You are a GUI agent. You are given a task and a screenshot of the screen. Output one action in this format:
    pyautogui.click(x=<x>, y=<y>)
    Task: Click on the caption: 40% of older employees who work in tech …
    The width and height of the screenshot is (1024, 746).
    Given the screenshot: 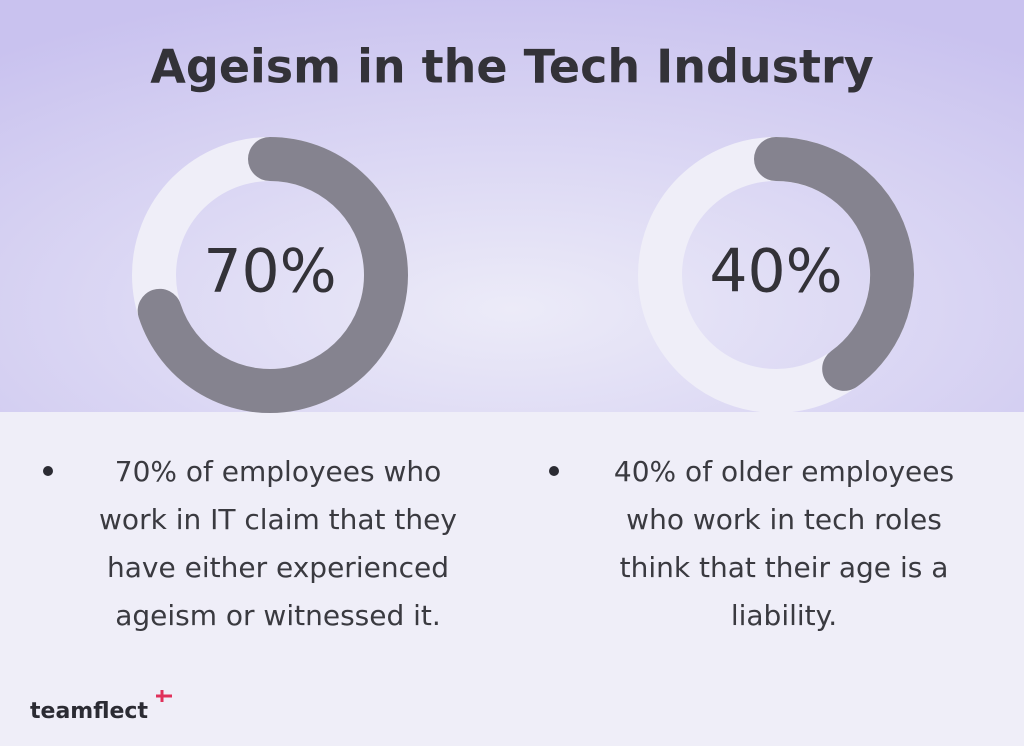 What is the action you would take?
    pyautogui.click(x=784, y=543)
    